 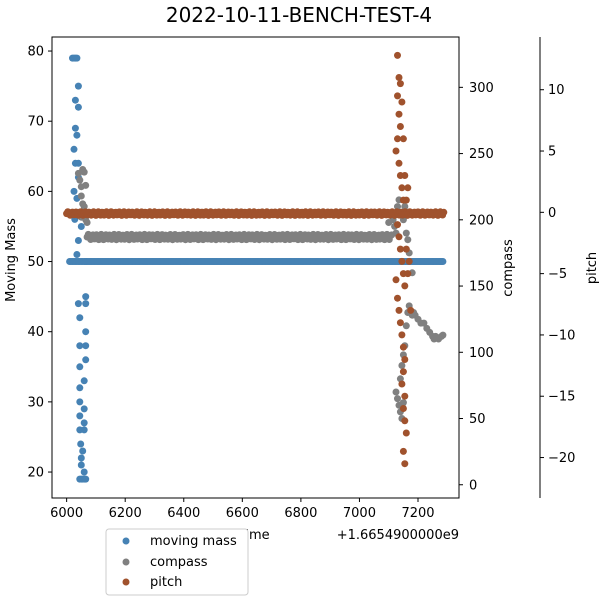 What do you see at coordinates (508, 268) in the screenshot?
I see `y-axis-label-compass: compass` at bounding box center [508, 268].